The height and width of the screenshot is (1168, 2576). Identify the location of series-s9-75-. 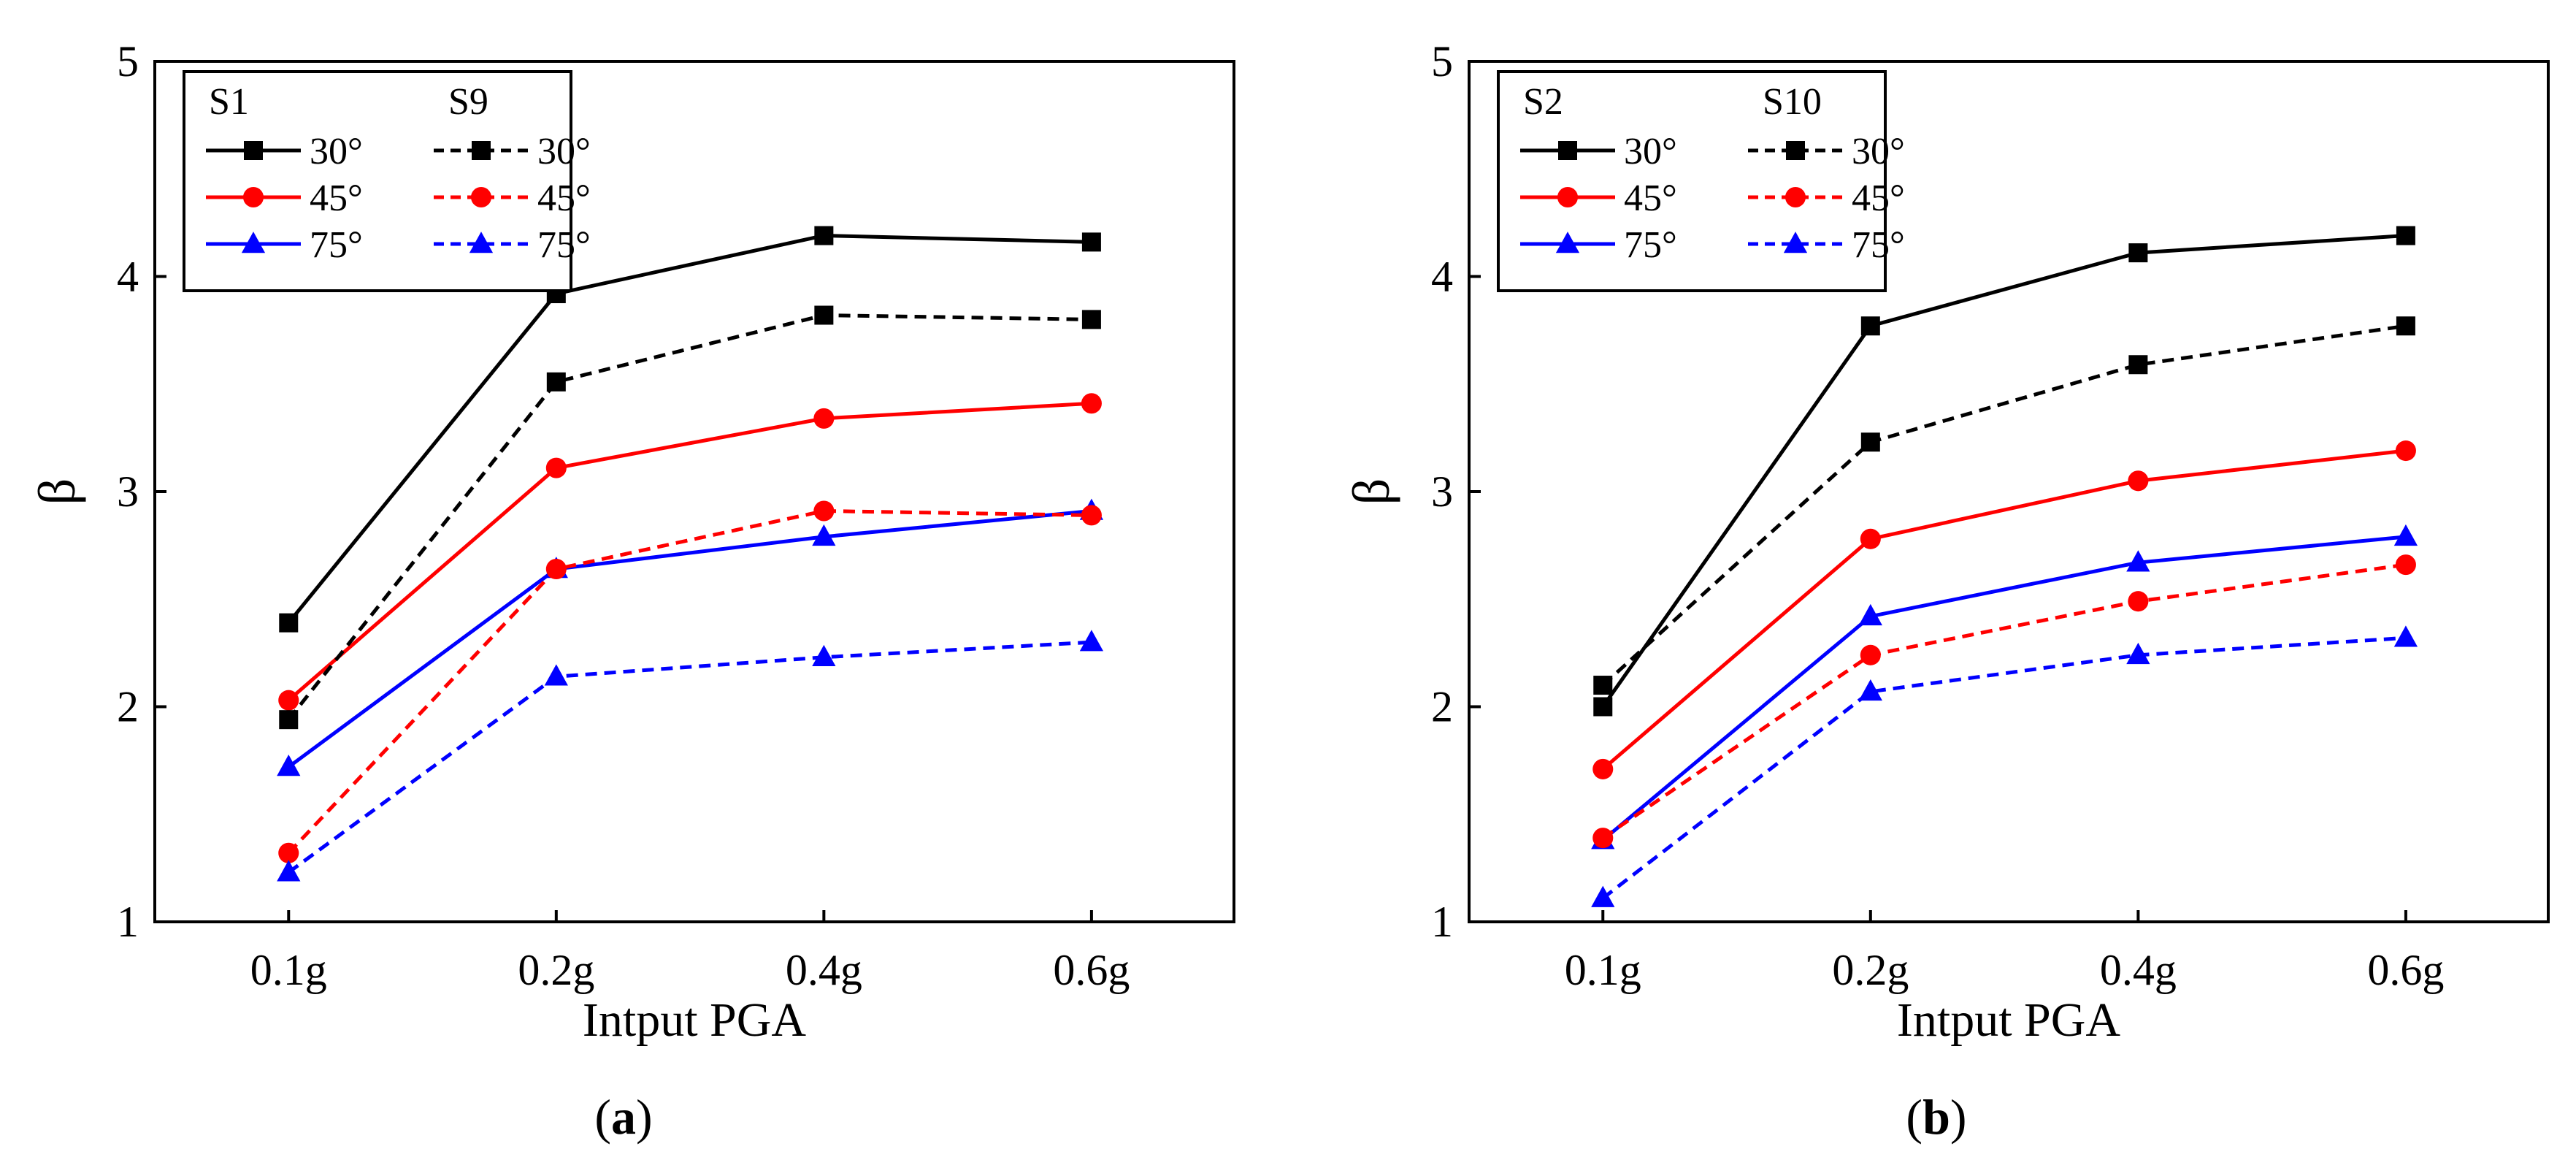
(690, 756).